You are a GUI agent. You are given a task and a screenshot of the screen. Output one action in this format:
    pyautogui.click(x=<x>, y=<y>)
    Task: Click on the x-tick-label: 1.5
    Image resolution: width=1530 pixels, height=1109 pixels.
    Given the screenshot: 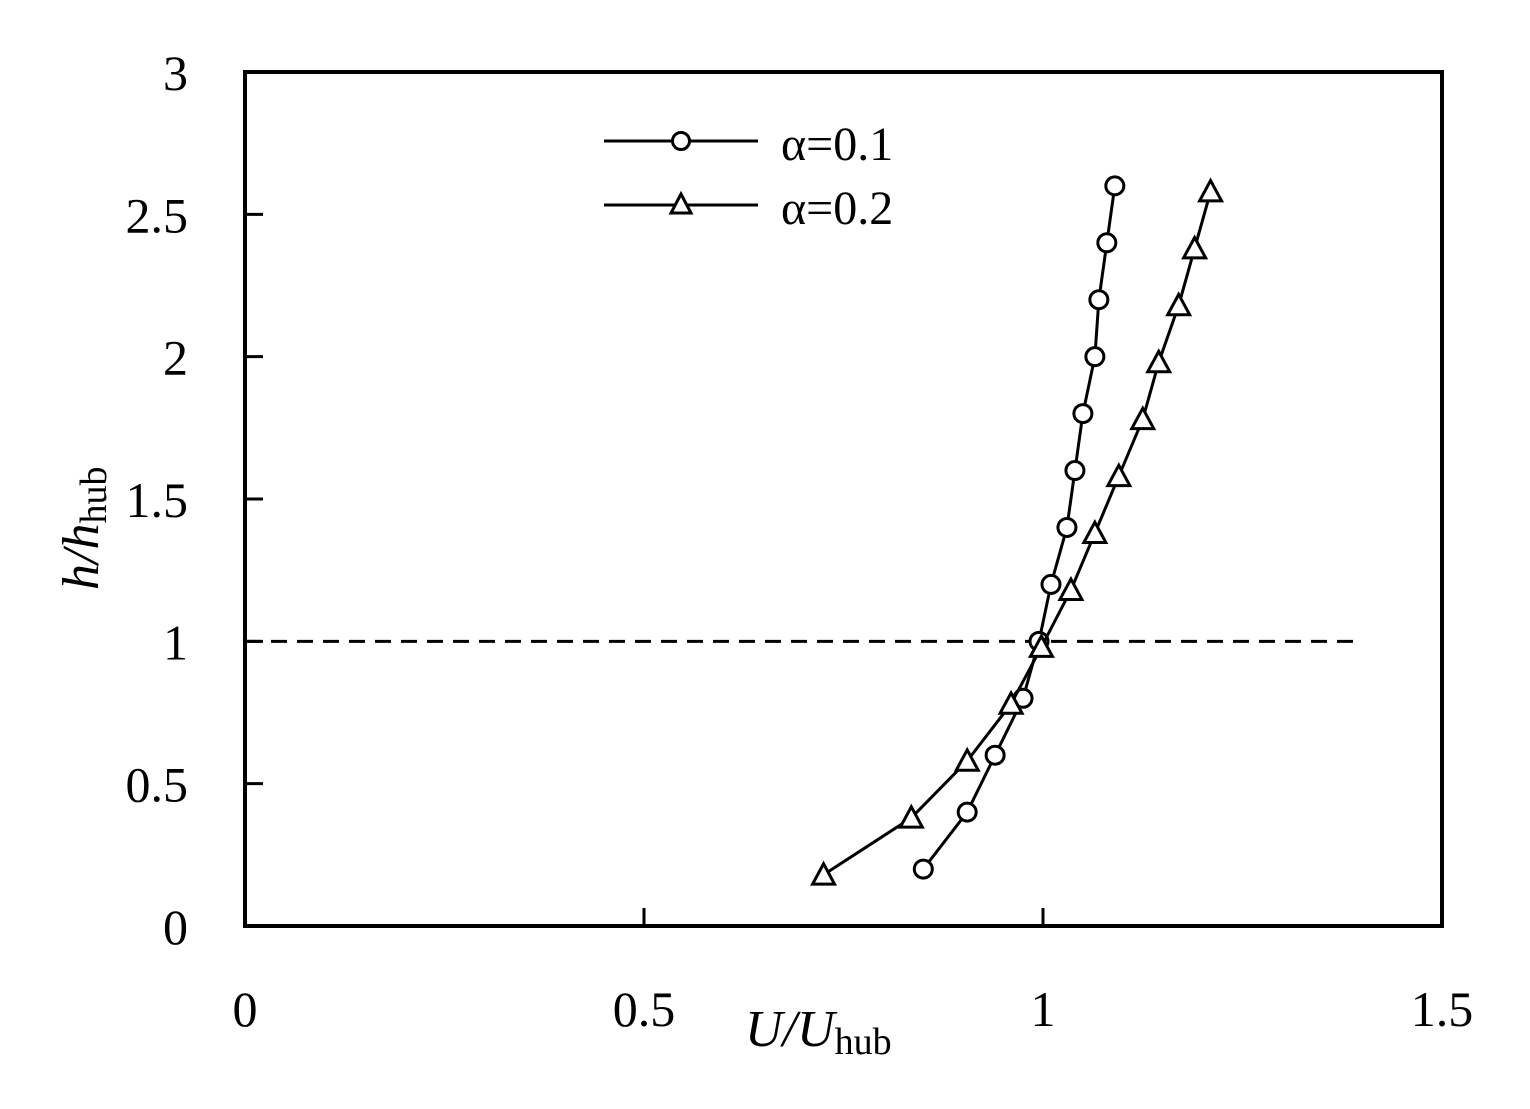 What is the action you would take?
    pyautogui.click(x=1442, y=1009)
    